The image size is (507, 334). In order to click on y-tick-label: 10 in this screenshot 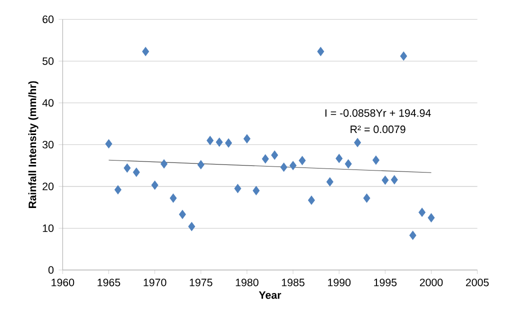, I will do `click(48, 228)`.